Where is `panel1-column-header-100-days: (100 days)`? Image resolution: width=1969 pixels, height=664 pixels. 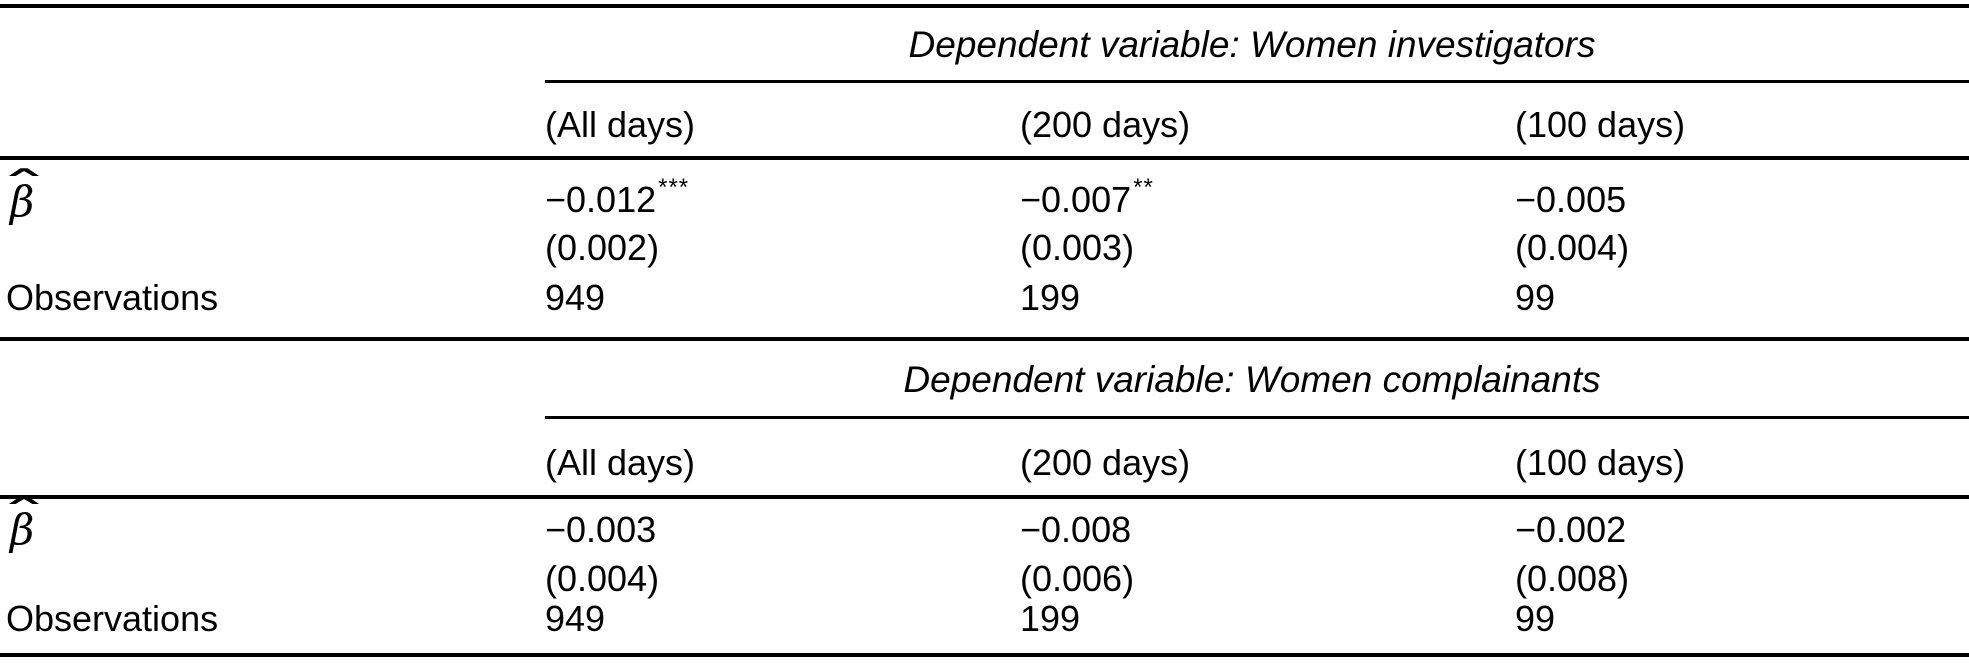
panel1-column-header-100-days: (100 days) is located at coordinates (1600, 124).